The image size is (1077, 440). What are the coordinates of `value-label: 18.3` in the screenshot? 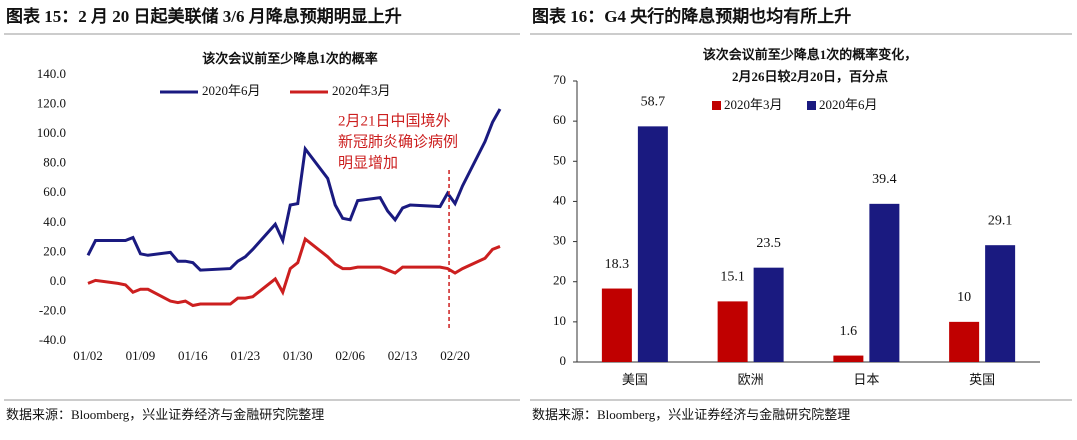 It's located at (617, 264).